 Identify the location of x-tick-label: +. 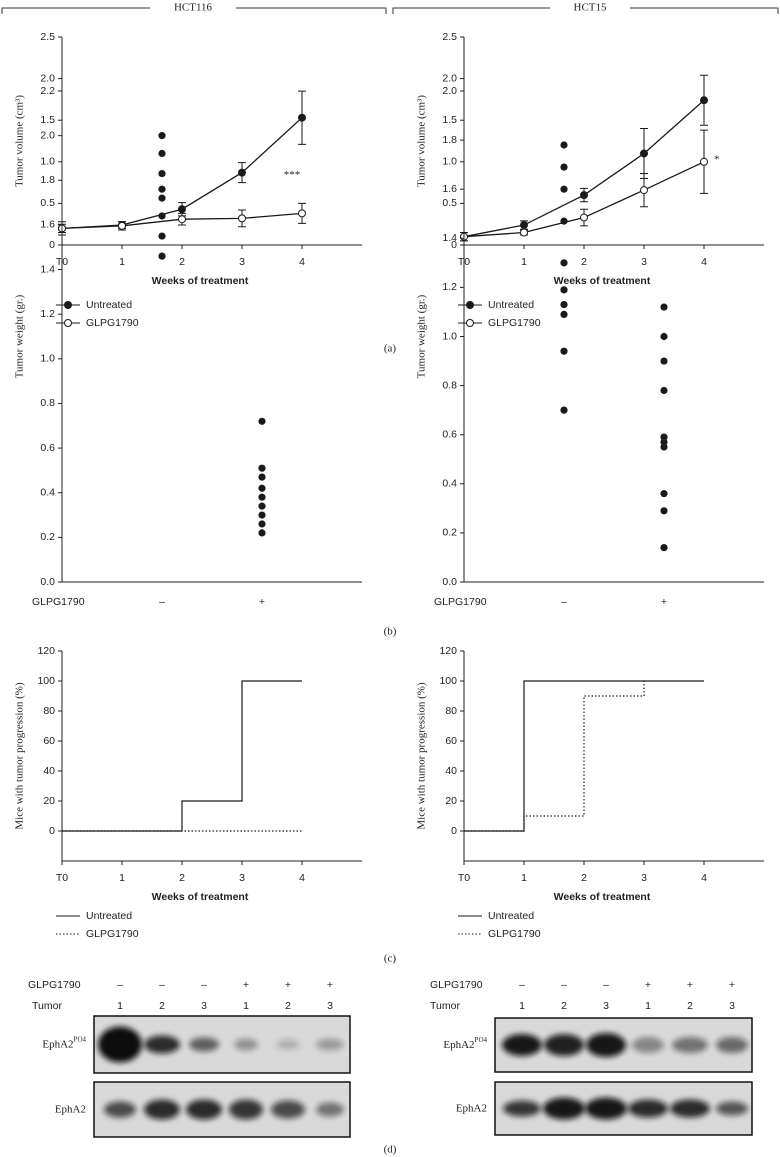
(262, 602).